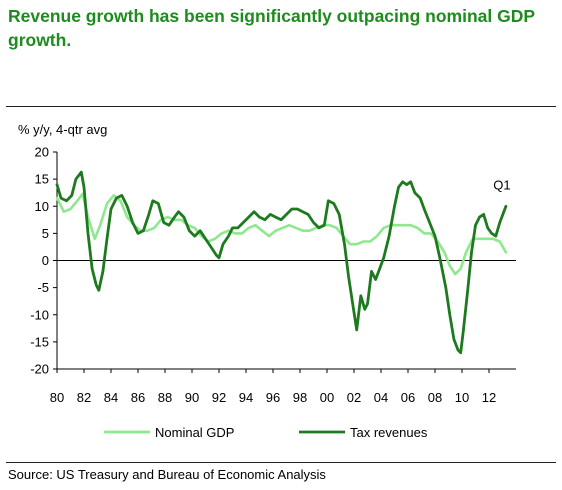 Image resolution: width=562 pixels, height=490 pixels. What do you see at coordinates (165, 397) in the screenshot?
I see `x-tick-label: 88` at bounding box center [165, 397].